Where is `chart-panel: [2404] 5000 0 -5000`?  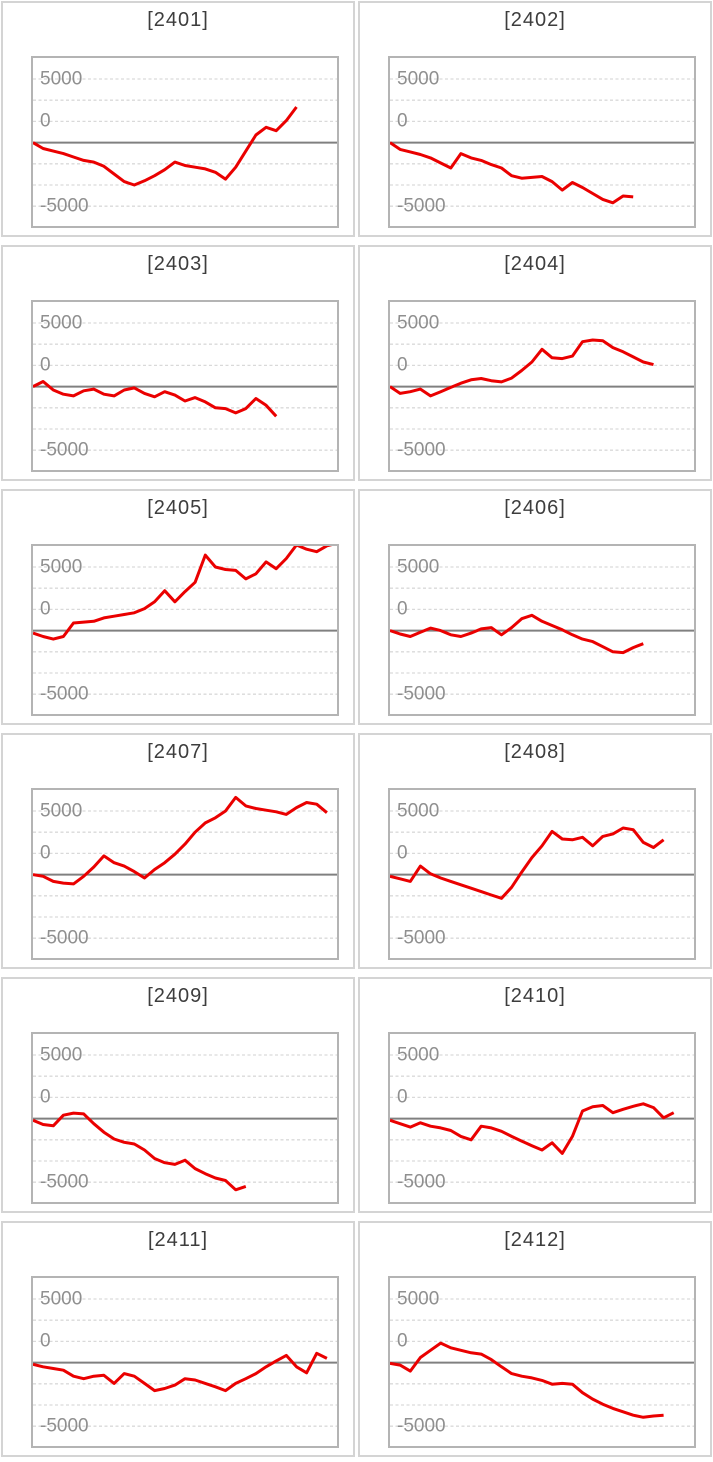
chart-panel: [2404] 5000 0 -5000 is located at coordinates (535, 363).